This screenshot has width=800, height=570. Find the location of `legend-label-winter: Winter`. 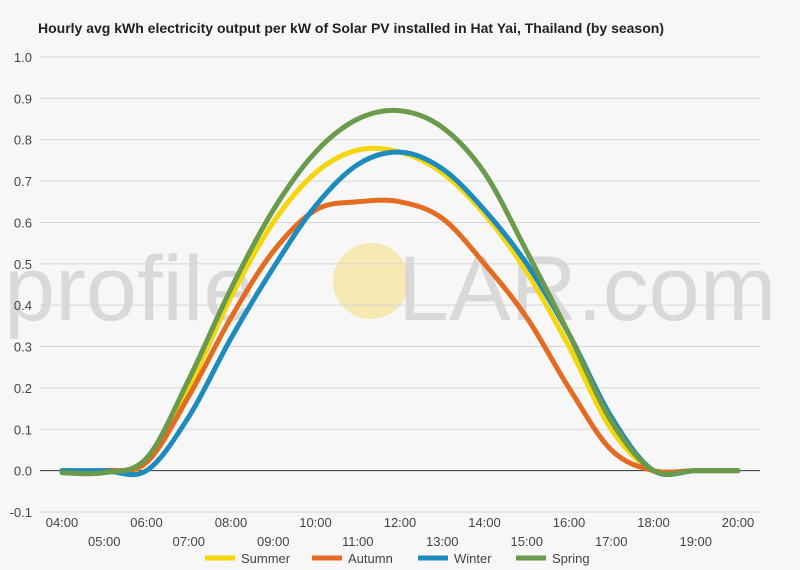

legend-label-winter: Winter is located at coordinates (473, 558).